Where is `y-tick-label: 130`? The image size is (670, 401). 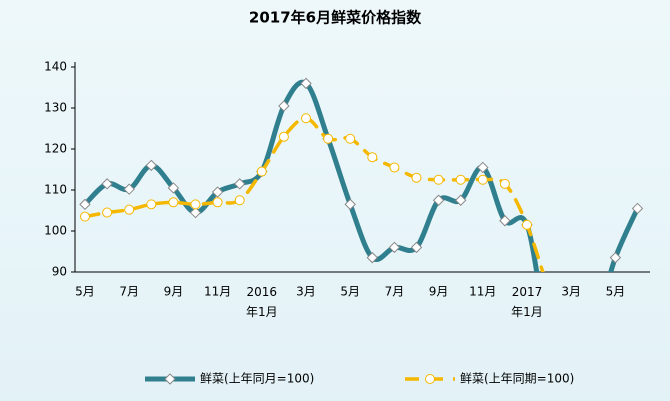 y-tick-label: 130 is located at coordinates (55, 108).